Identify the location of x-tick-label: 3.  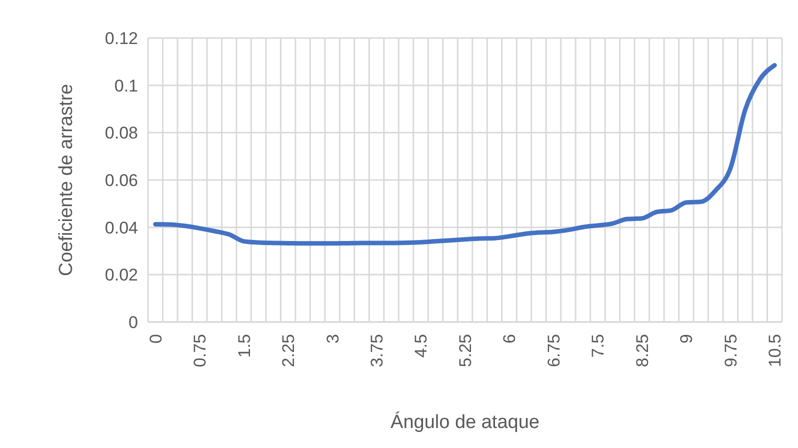
(332, 339).